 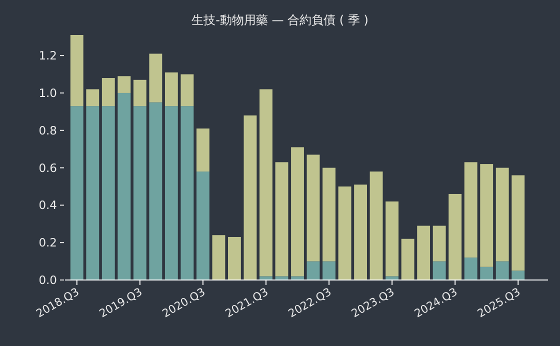 I want to click on y-tick-label: 1.2, so click(x=47, y=55).